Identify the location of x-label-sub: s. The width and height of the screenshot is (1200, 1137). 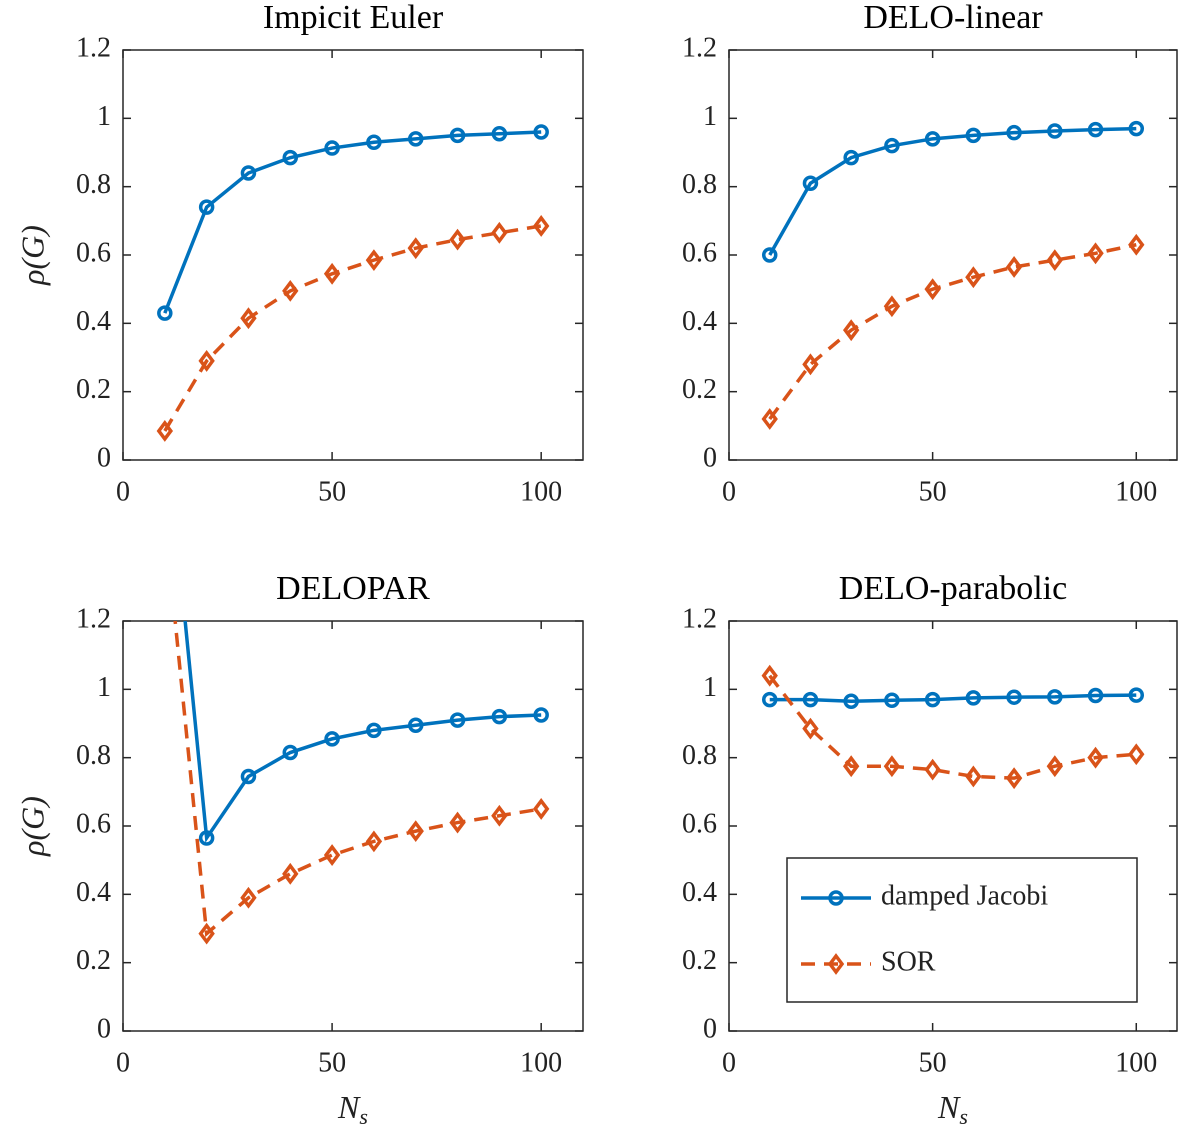
(363, 1116).